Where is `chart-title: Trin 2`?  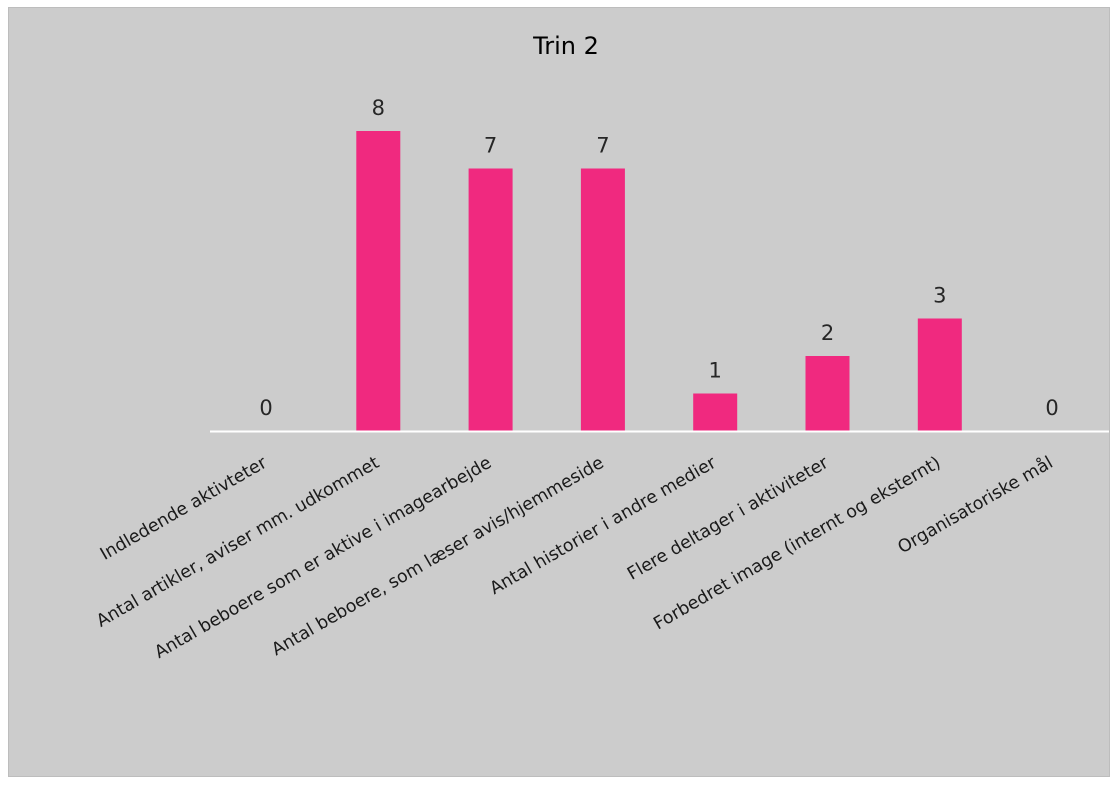 chart-title: Trin 2 is located at coordinates (565, 46).